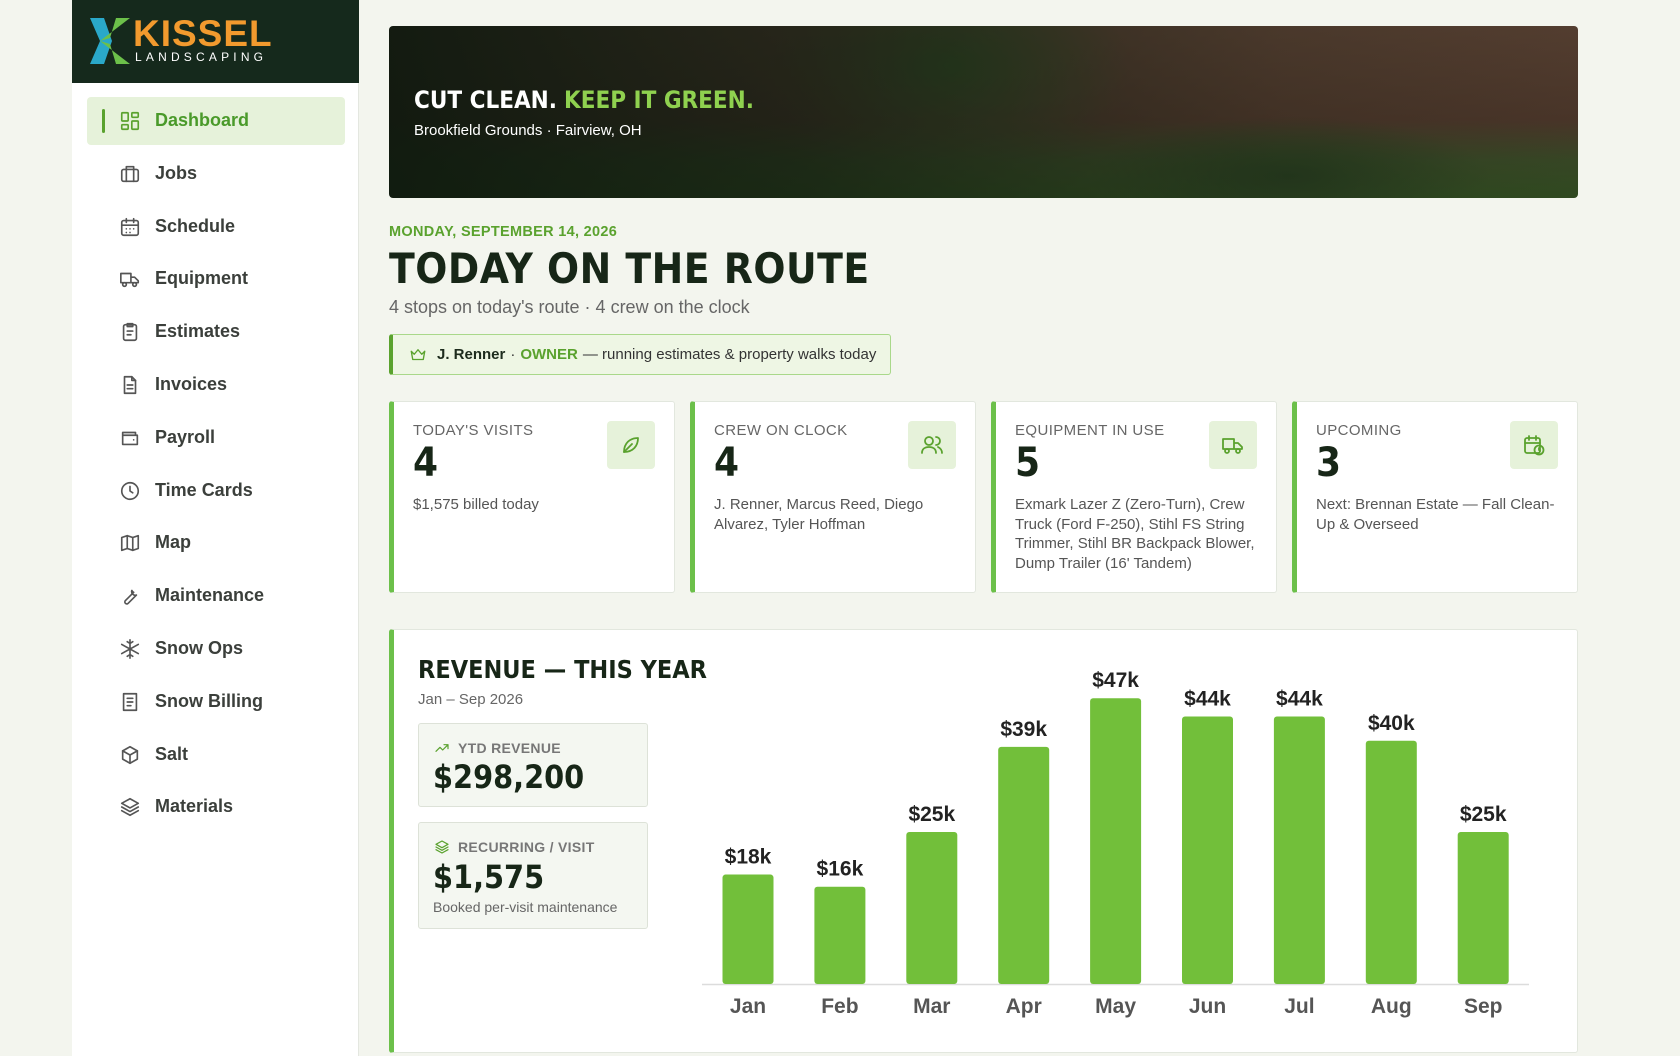 This screenshot has width=1680, height=1056. I want to click on nav-item: Dashboard, so click(216, 121).